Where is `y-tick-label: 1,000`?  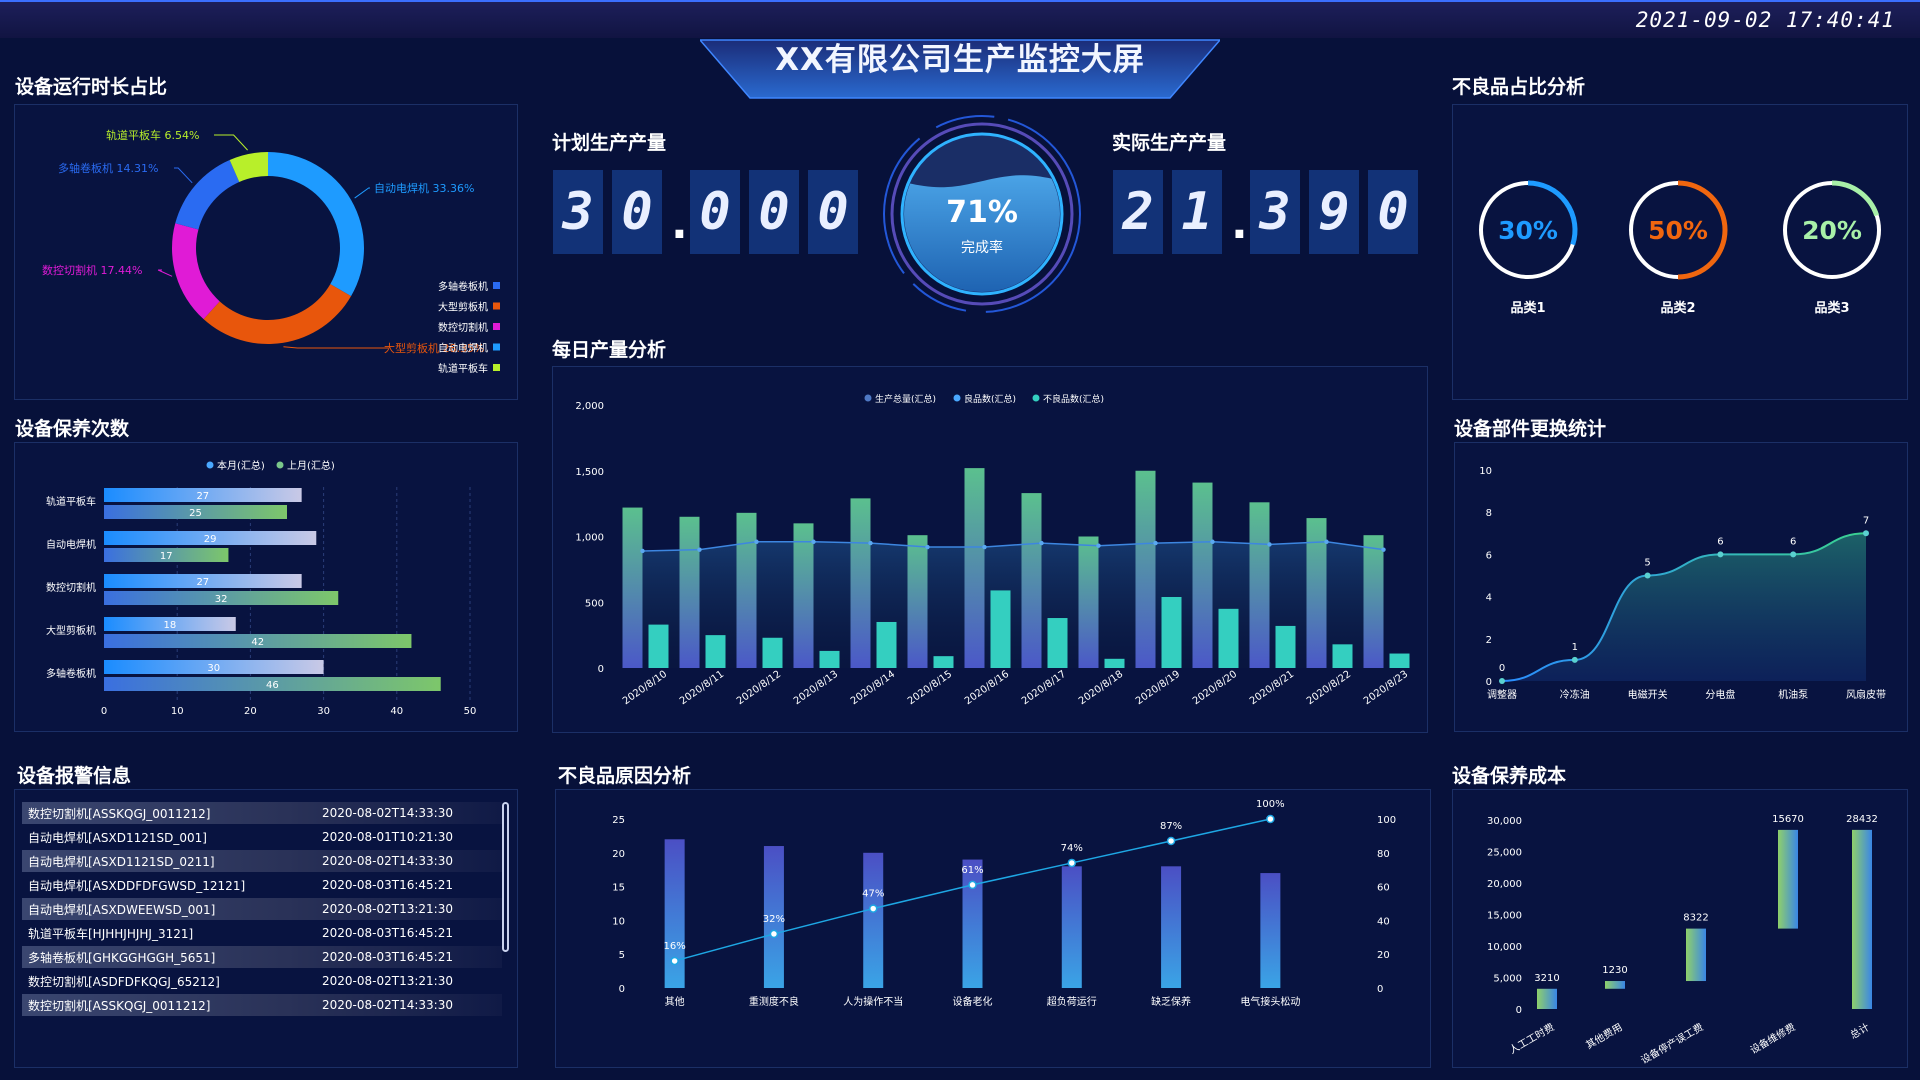
y-tick-label: 1,000 is located at coordinates (589, 538).